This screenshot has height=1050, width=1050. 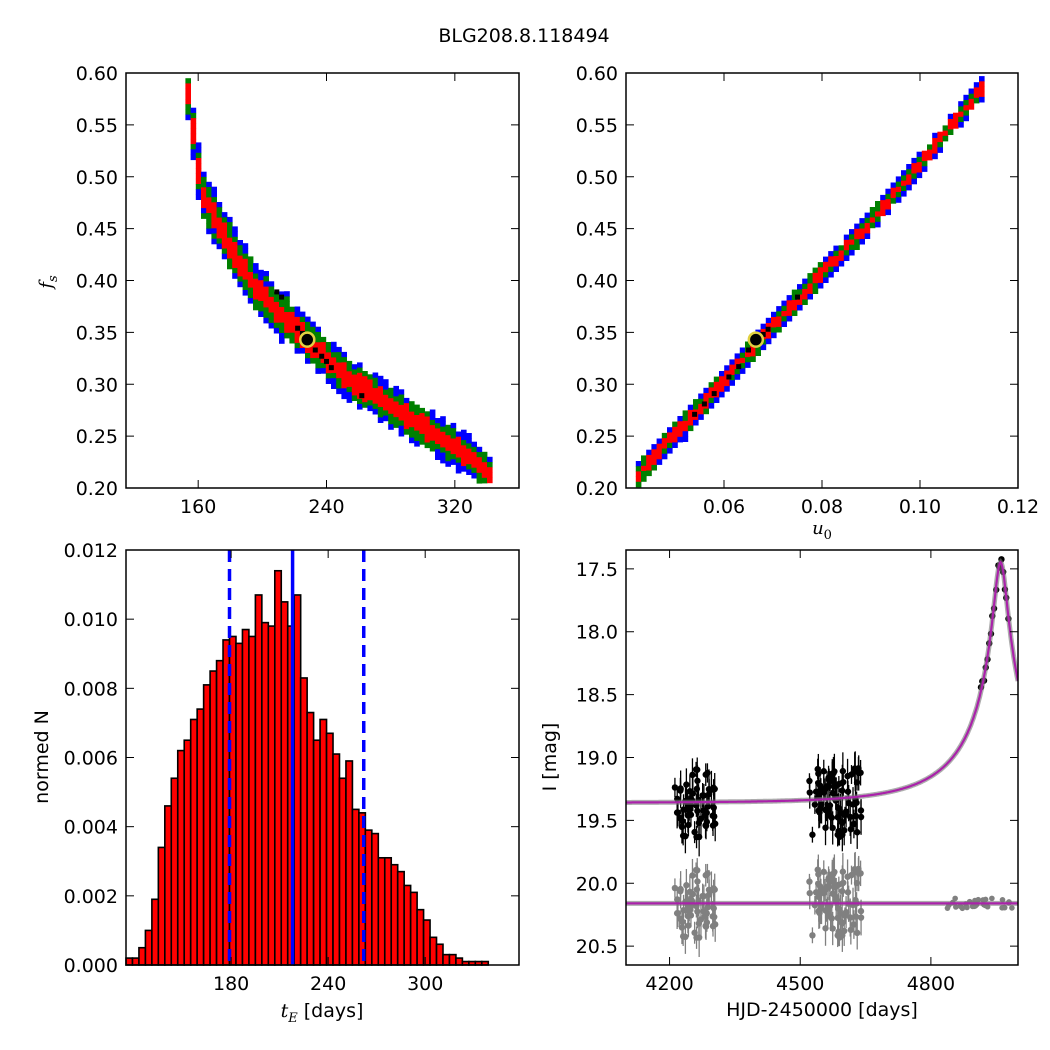 I want to click on y-tick-label: 0.50, so click(x=97, y=178).